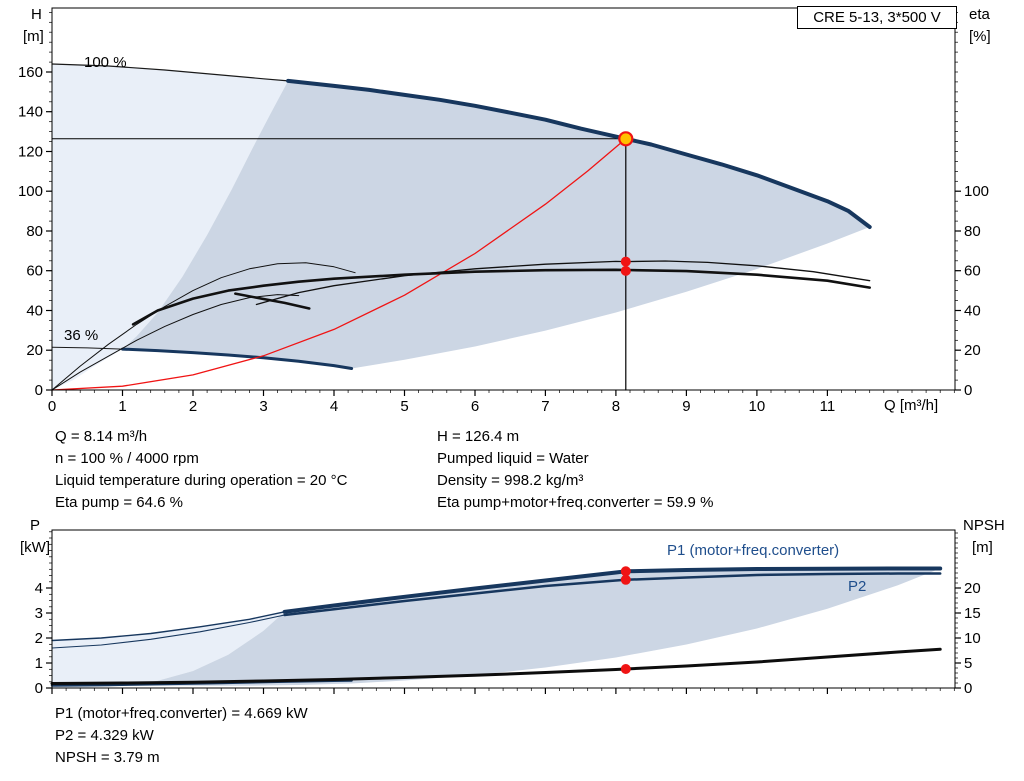  What do you see at coordinates (982, 547) in the screenshot?
I see `npsh-axis-unit: [m]` at bounding box center [982, 547].